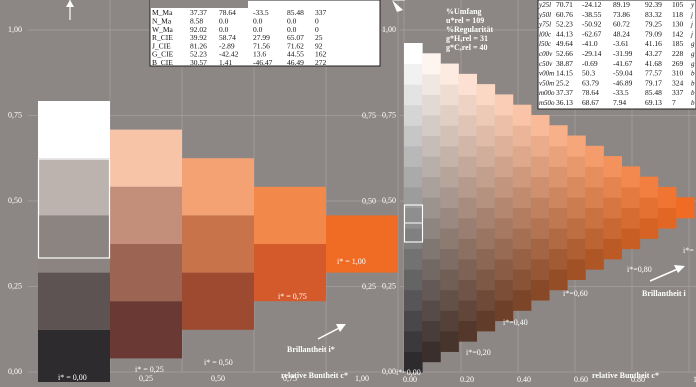  I want to click on right-table-row-name: c00v, so click(546, 54).